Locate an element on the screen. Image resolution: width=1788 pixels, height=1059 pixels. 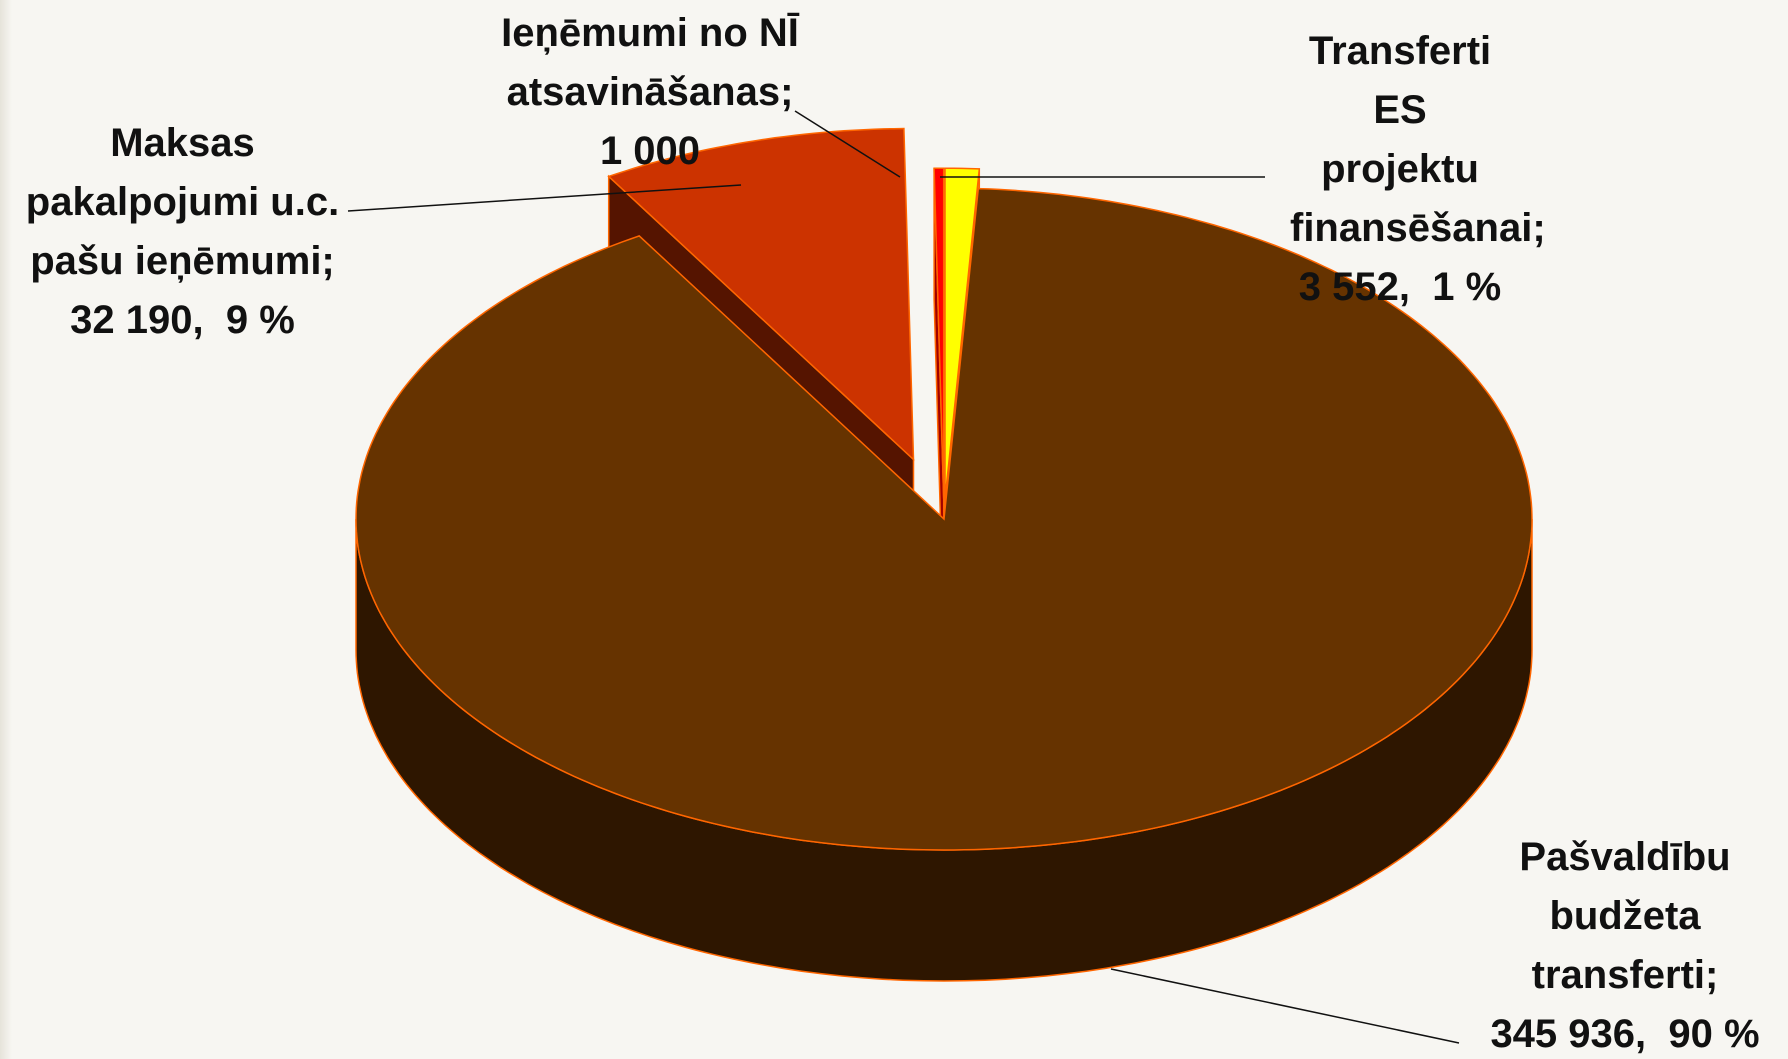
value-label: 32 190, is located at coordinates (137, 320).